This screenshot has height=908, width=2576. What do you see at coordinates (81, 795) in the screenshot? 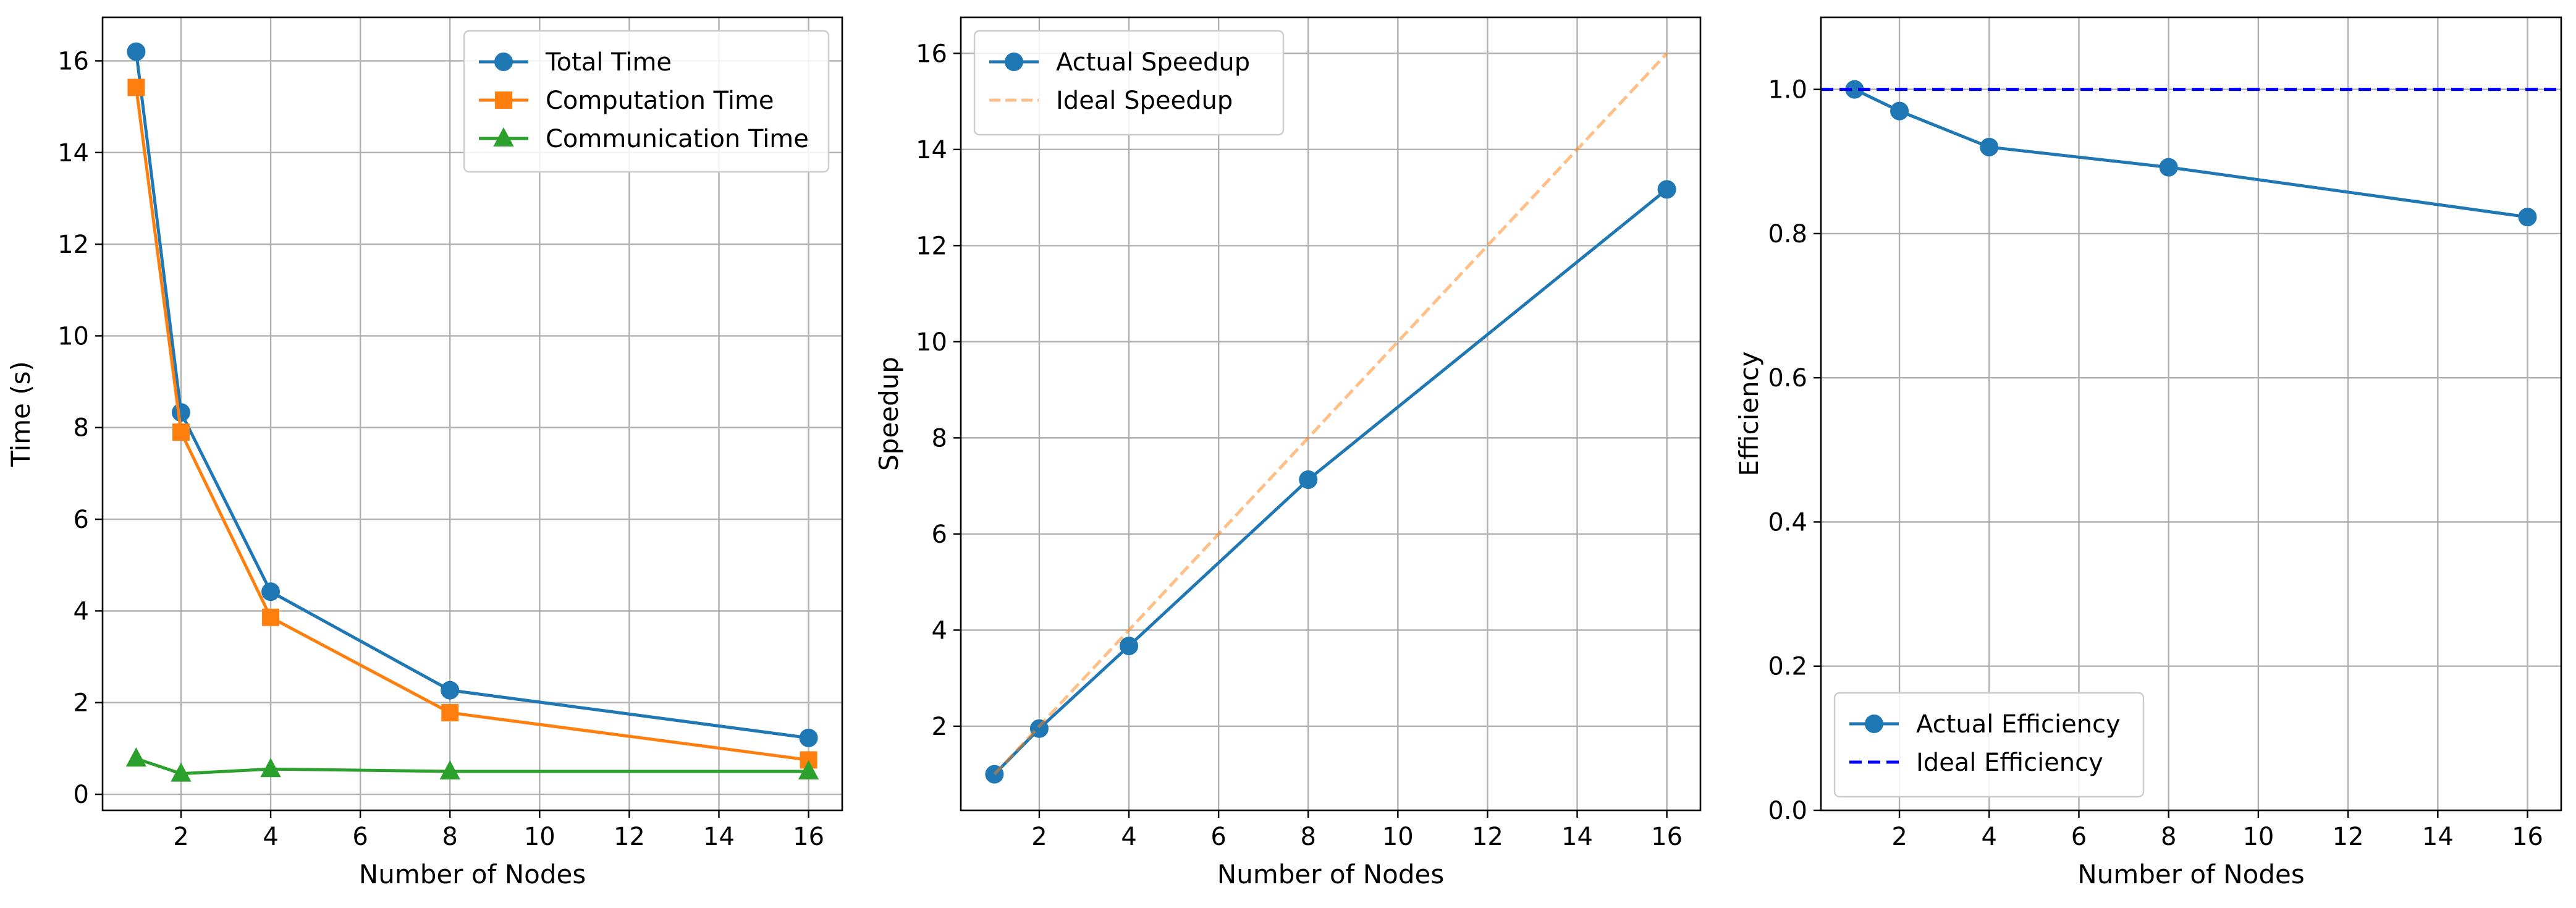
I see `y-tick-label: 0` at bounding box center [81, 795].